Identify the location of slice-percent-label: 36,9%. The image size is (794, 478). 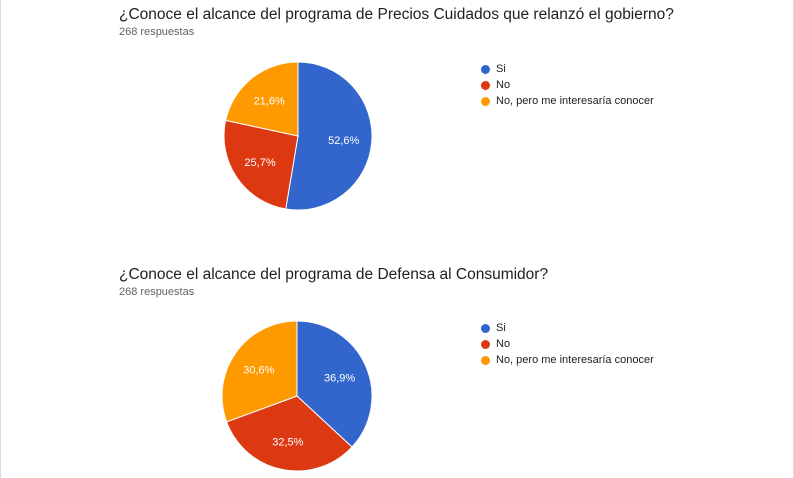
(339, 378).